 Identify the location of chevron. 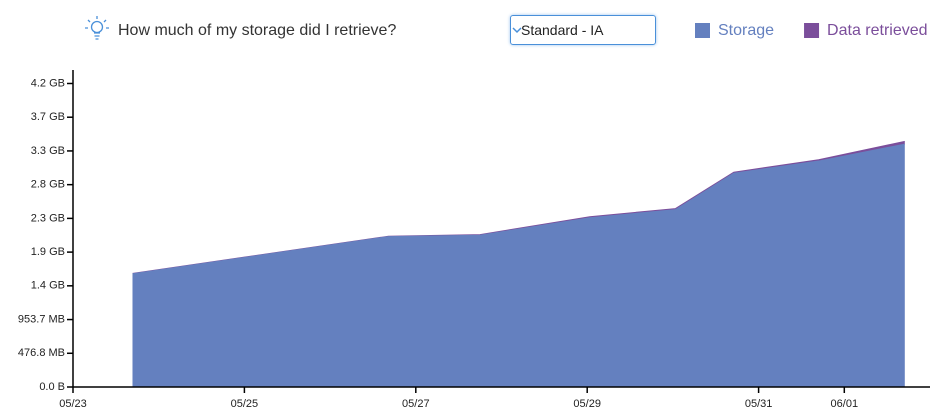
(517, 30).